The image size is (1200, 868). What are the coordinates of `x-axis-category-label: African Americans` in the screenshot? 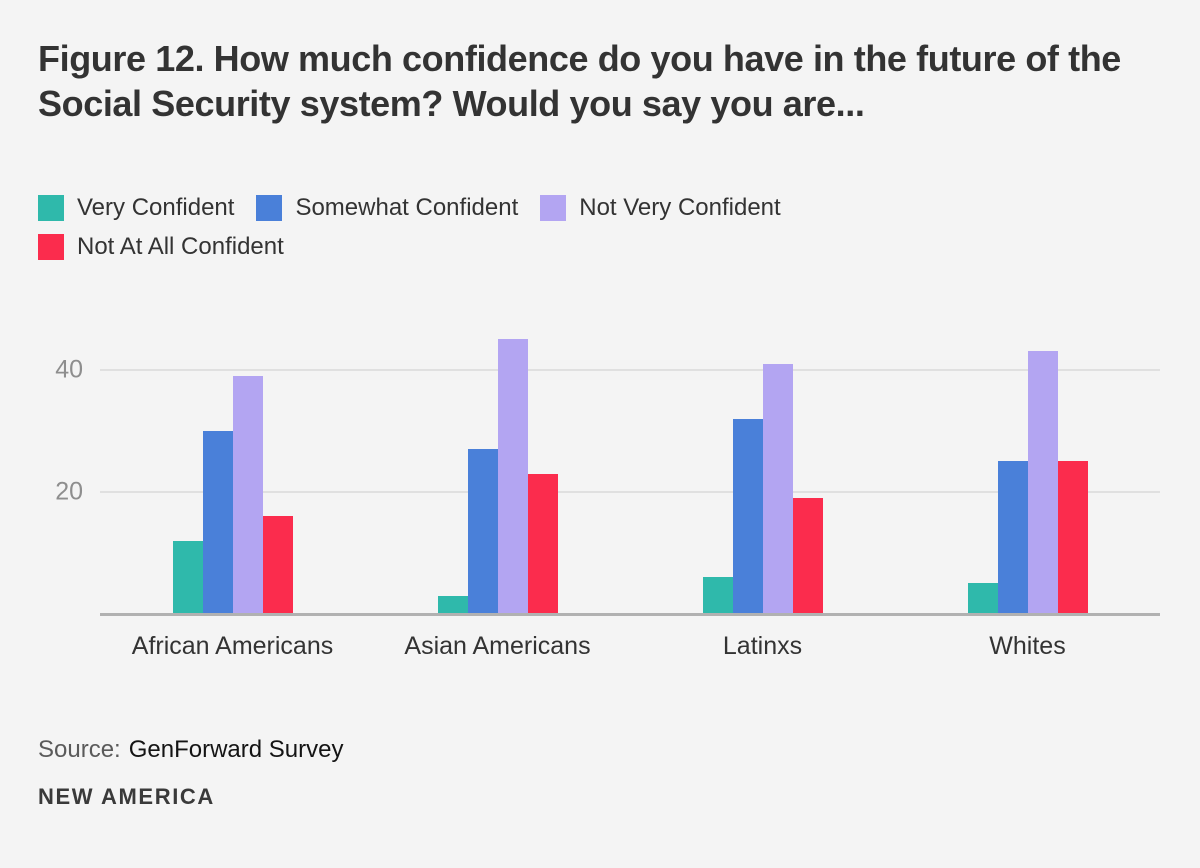 It's located at (232, 646).